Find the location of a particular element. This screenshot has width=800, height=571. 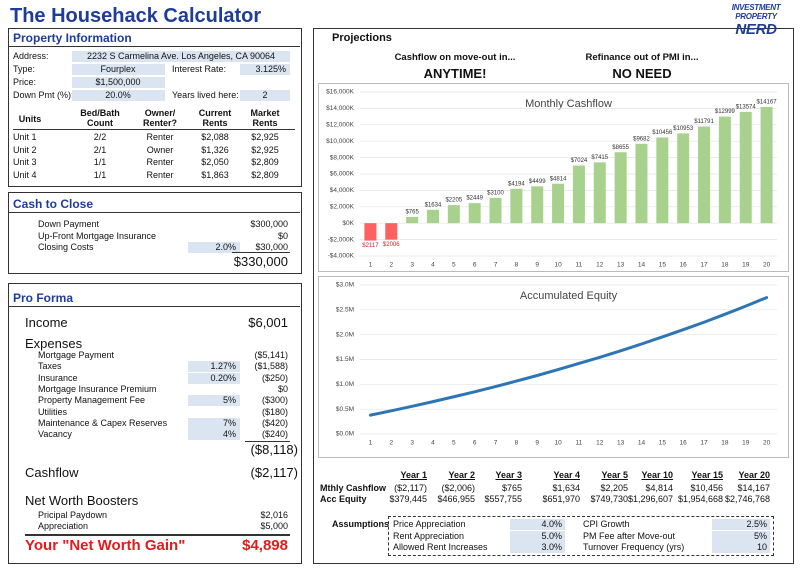

y-tick-label: $6,000K is located at coordinates (342, 174).